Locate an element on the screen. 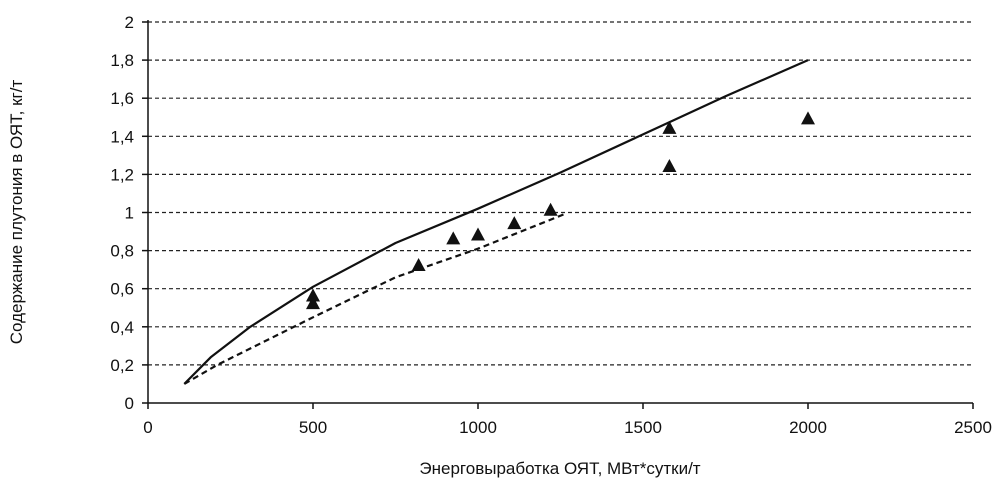 Image resolution: width=1004 pixels, height=484 pixels. y-axis-title: Содержание плутония в ОЯТ, кг/т is located at coordinates (16, 212).